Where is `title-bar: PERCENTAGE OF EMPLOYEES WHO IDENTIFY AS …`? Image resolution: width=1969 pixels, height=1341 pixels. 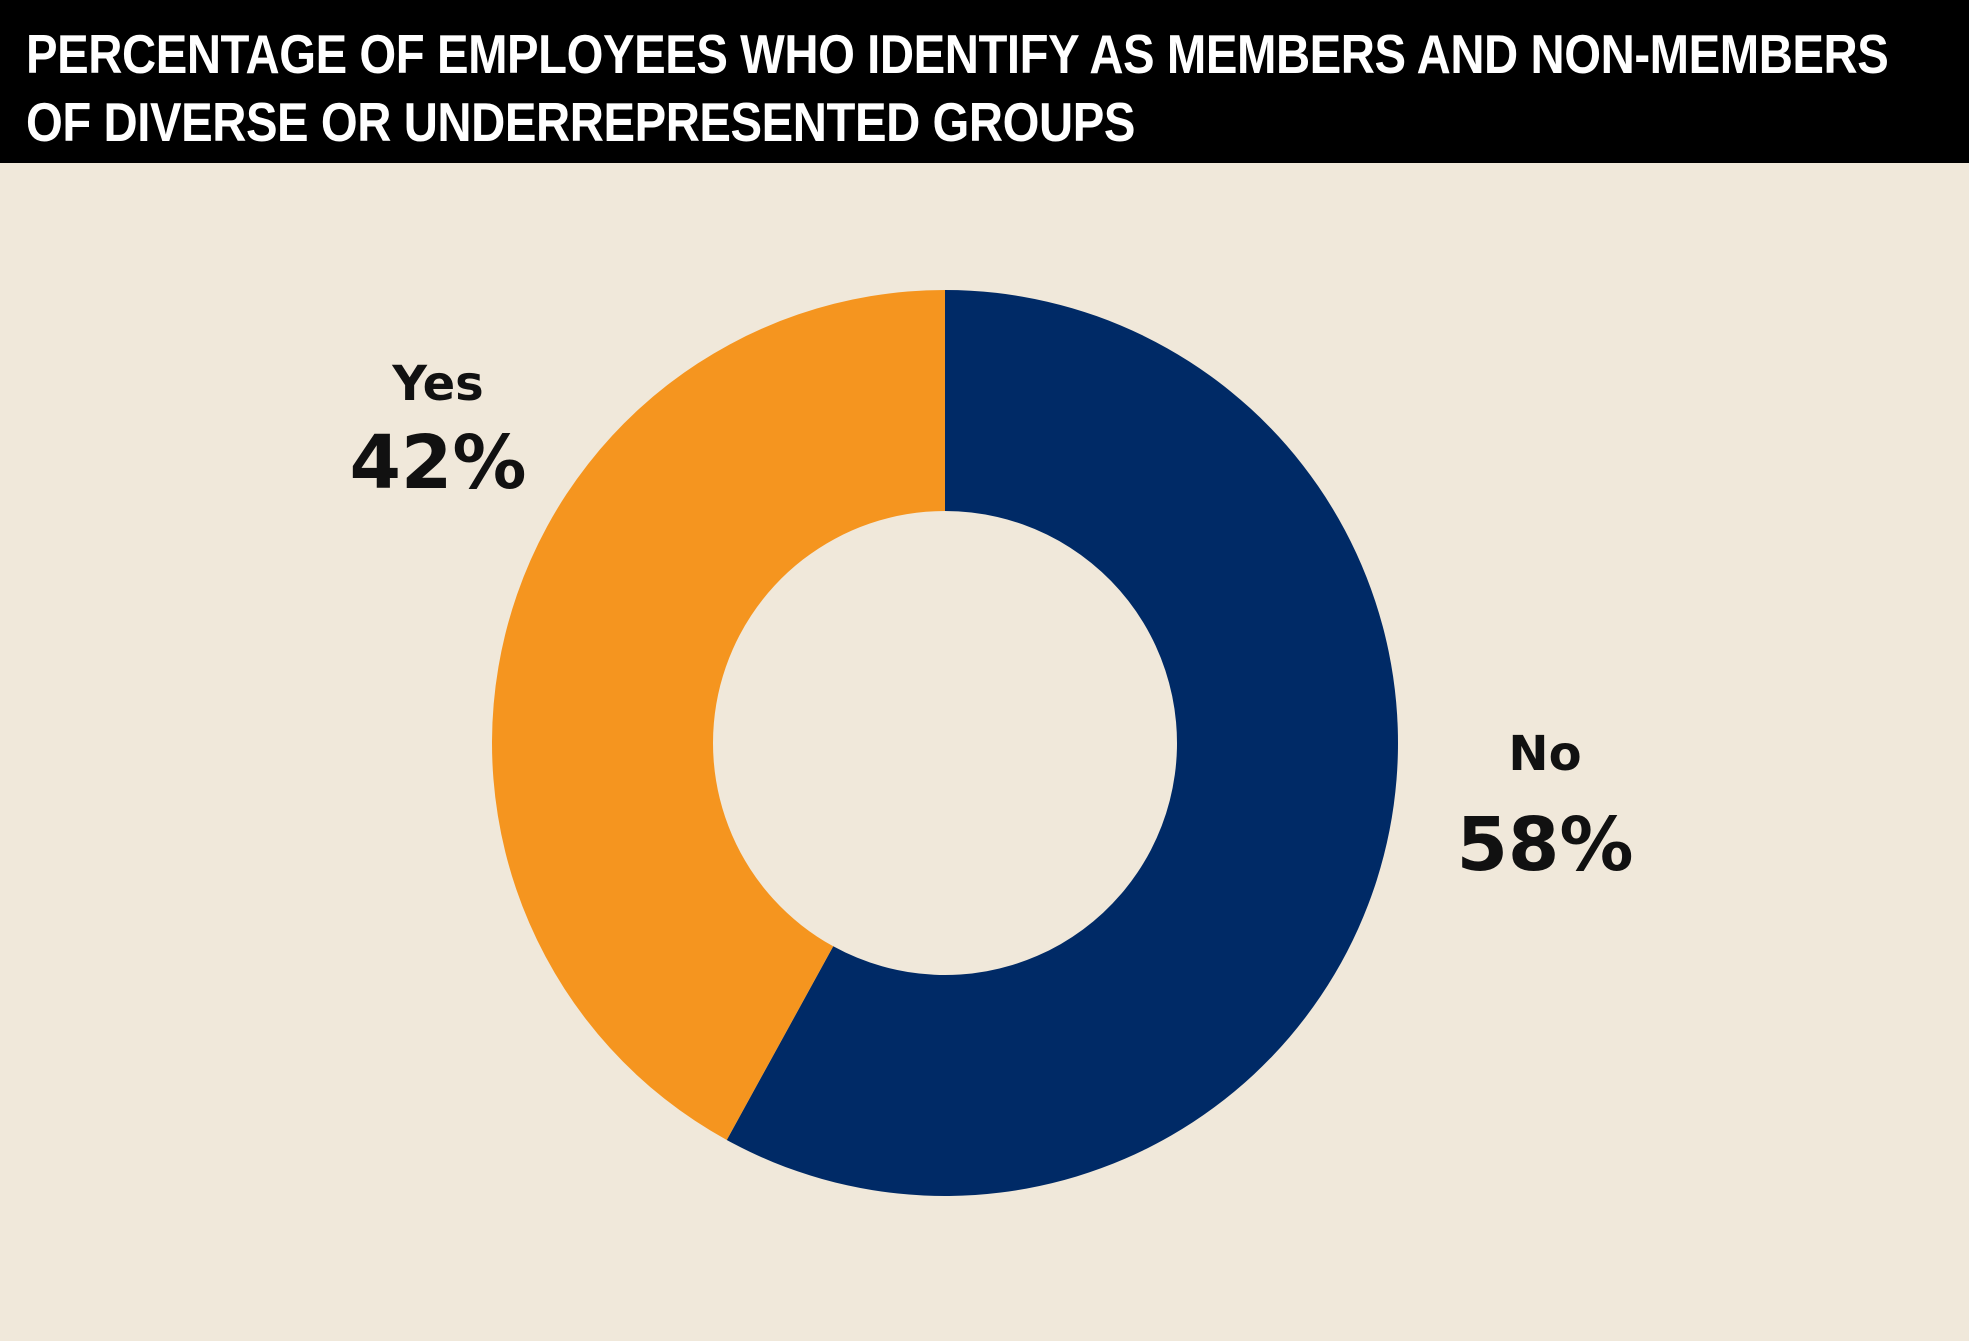 title-bar: PERCENTAGE OF EMPLOYEES WHO IDENTIFY AS … is located at coordinates (984, 81).